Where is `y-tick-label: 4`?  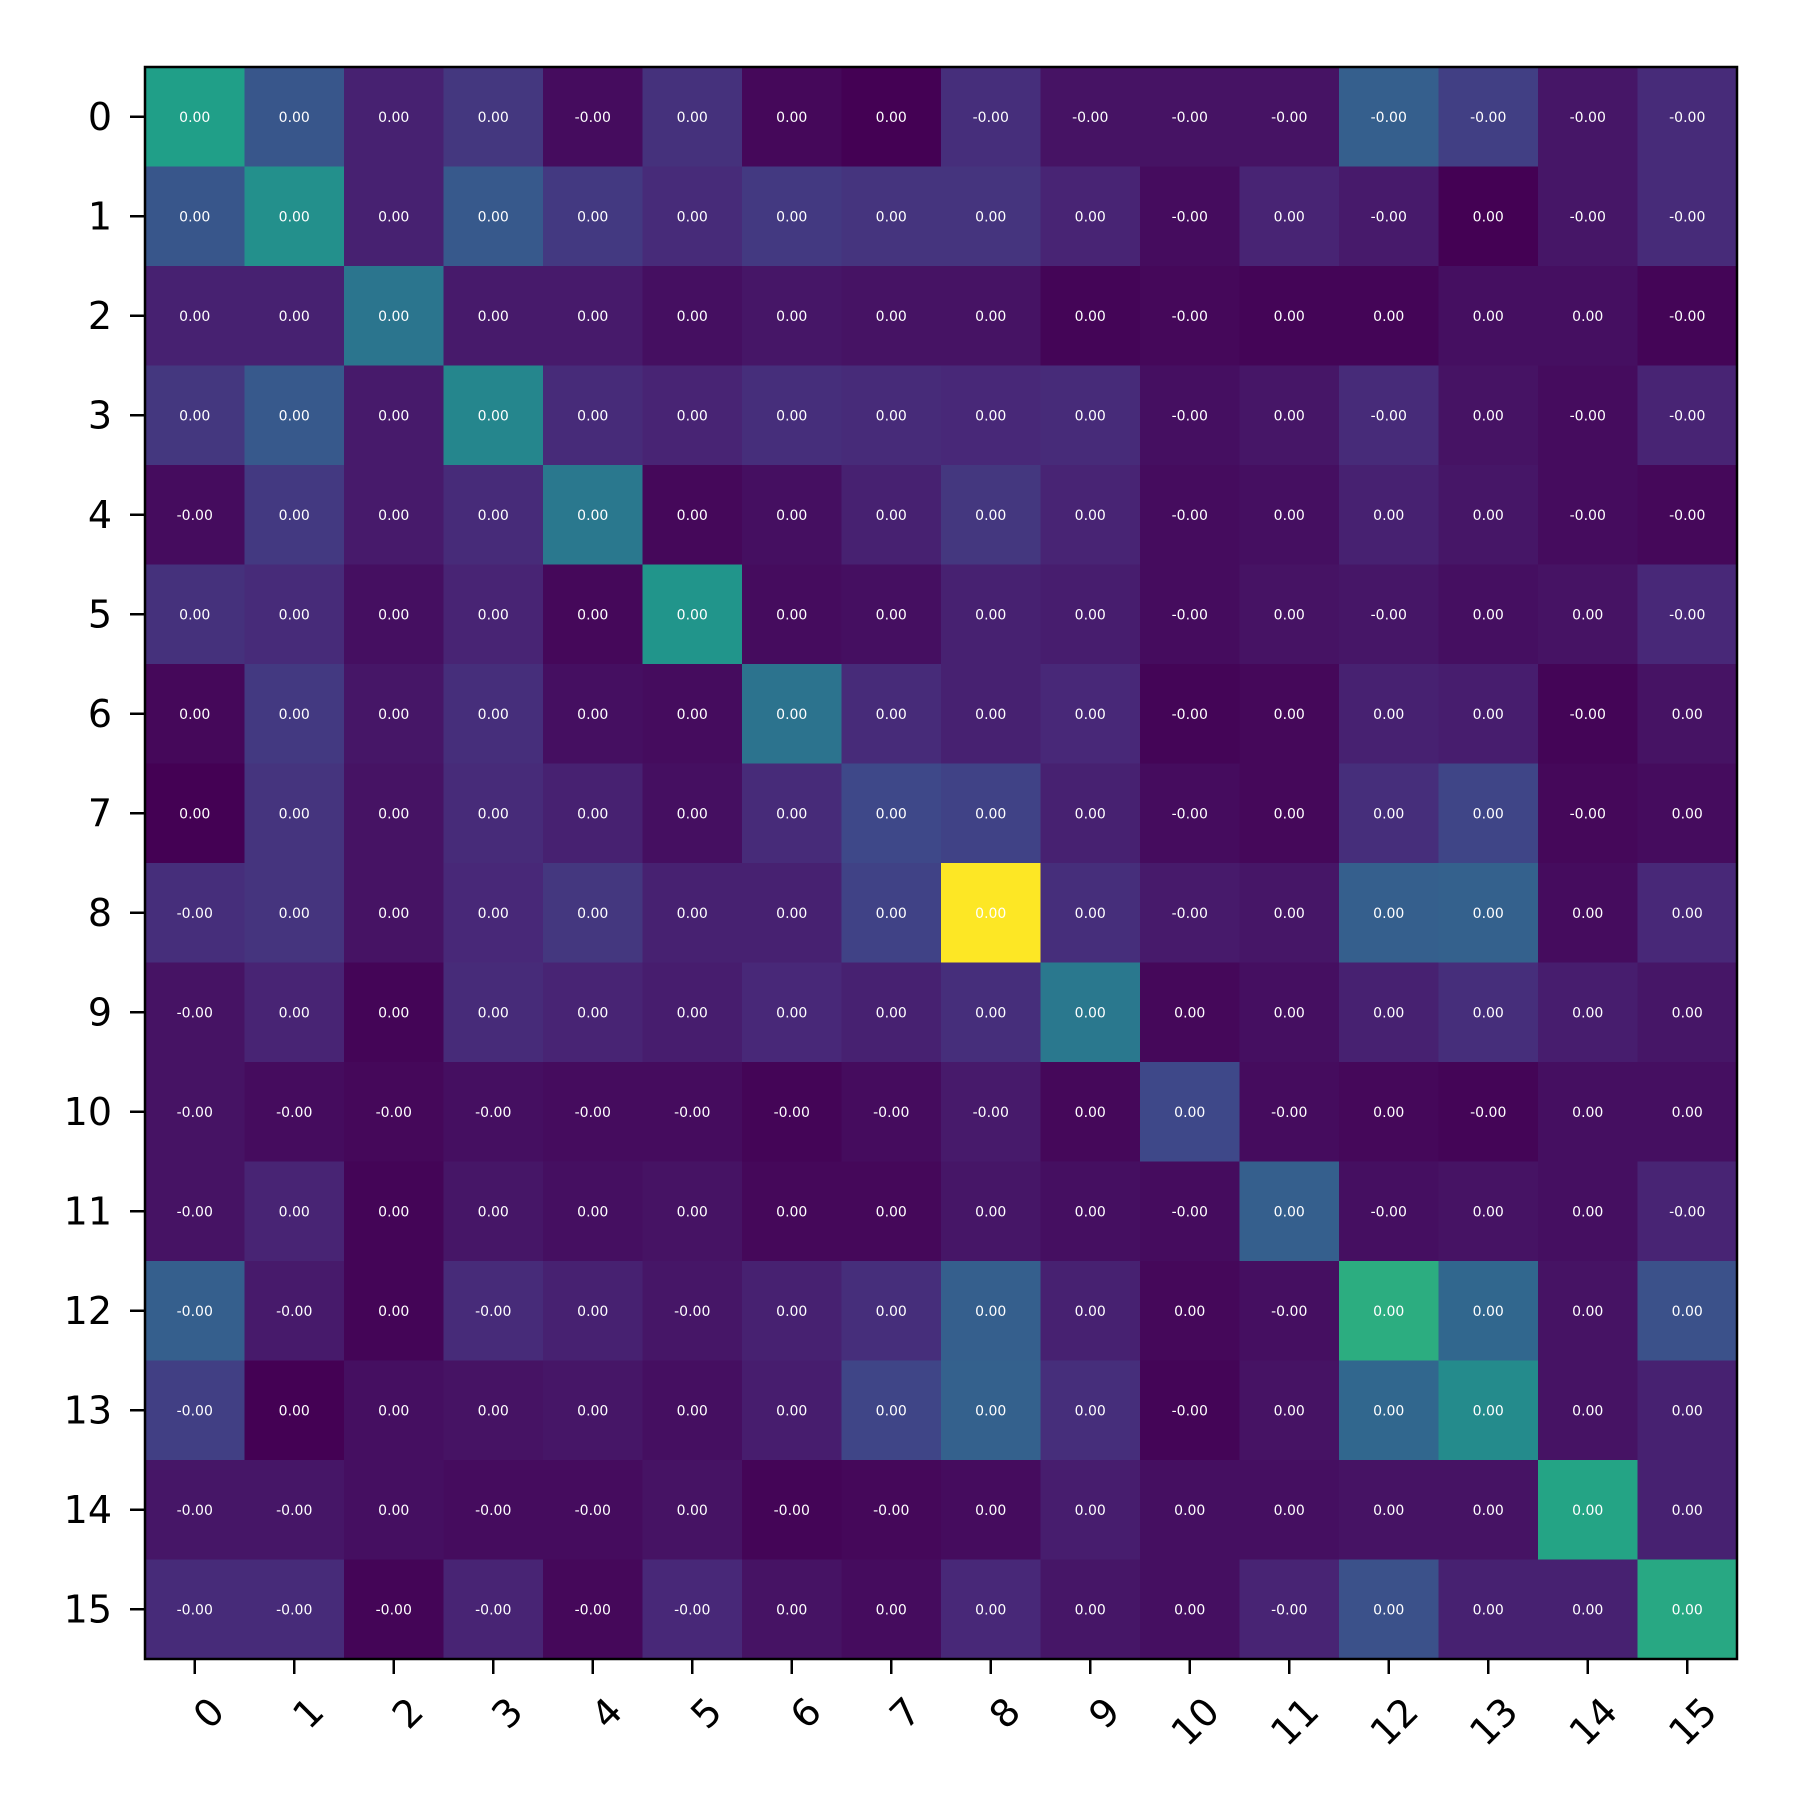 y-tick-label: 4 is located at coordinates (100, 515).